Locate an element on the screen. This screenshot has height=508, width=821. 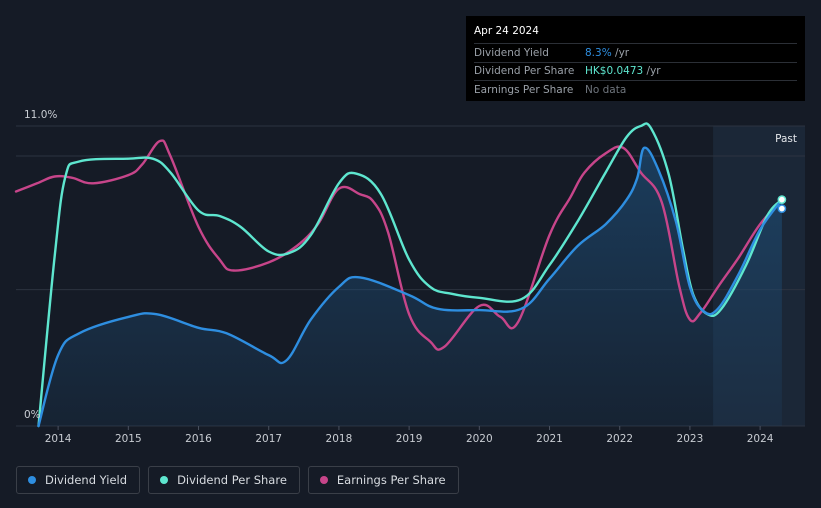
tooltip-label: Dividend Yield is located at coordinates (511, 52).